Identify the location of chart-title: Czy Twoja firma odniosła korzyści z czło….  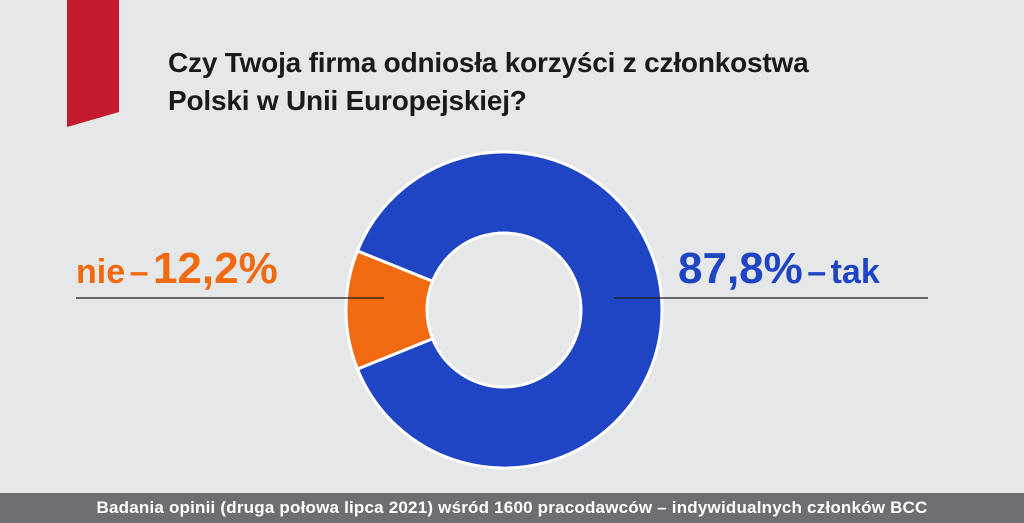
(568, 82).